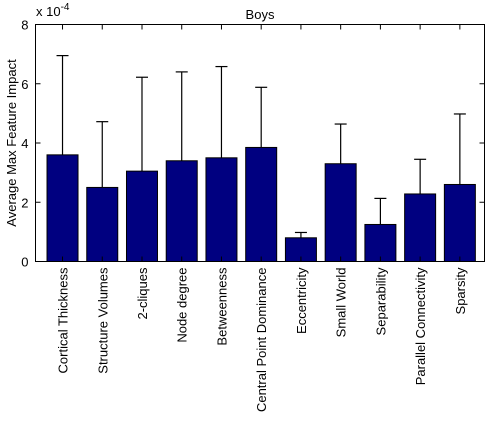 The width and height of the screenshot is (490, 435). What do you see at coordinates (24, 84) in the screenshot?
I see `y-tick-label: 6` at bounding box center [24, 84].